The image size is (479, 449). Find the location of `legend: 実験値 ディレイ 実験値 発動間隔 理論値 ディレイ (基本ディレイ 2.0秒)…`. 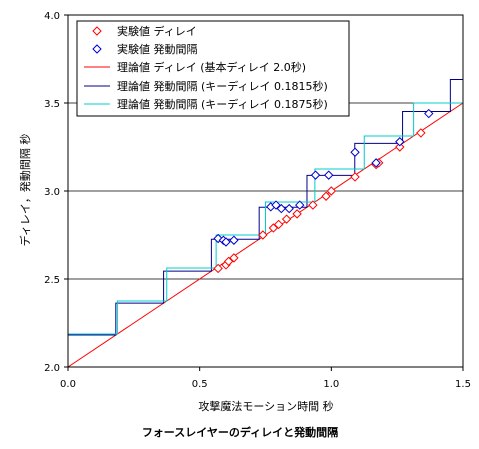

legend: 実験値 ディレイ 実験値 発動間隔 理論値 ディレイ (基本ディレイ 2.0秒)… is located at coordinates (213, 68).